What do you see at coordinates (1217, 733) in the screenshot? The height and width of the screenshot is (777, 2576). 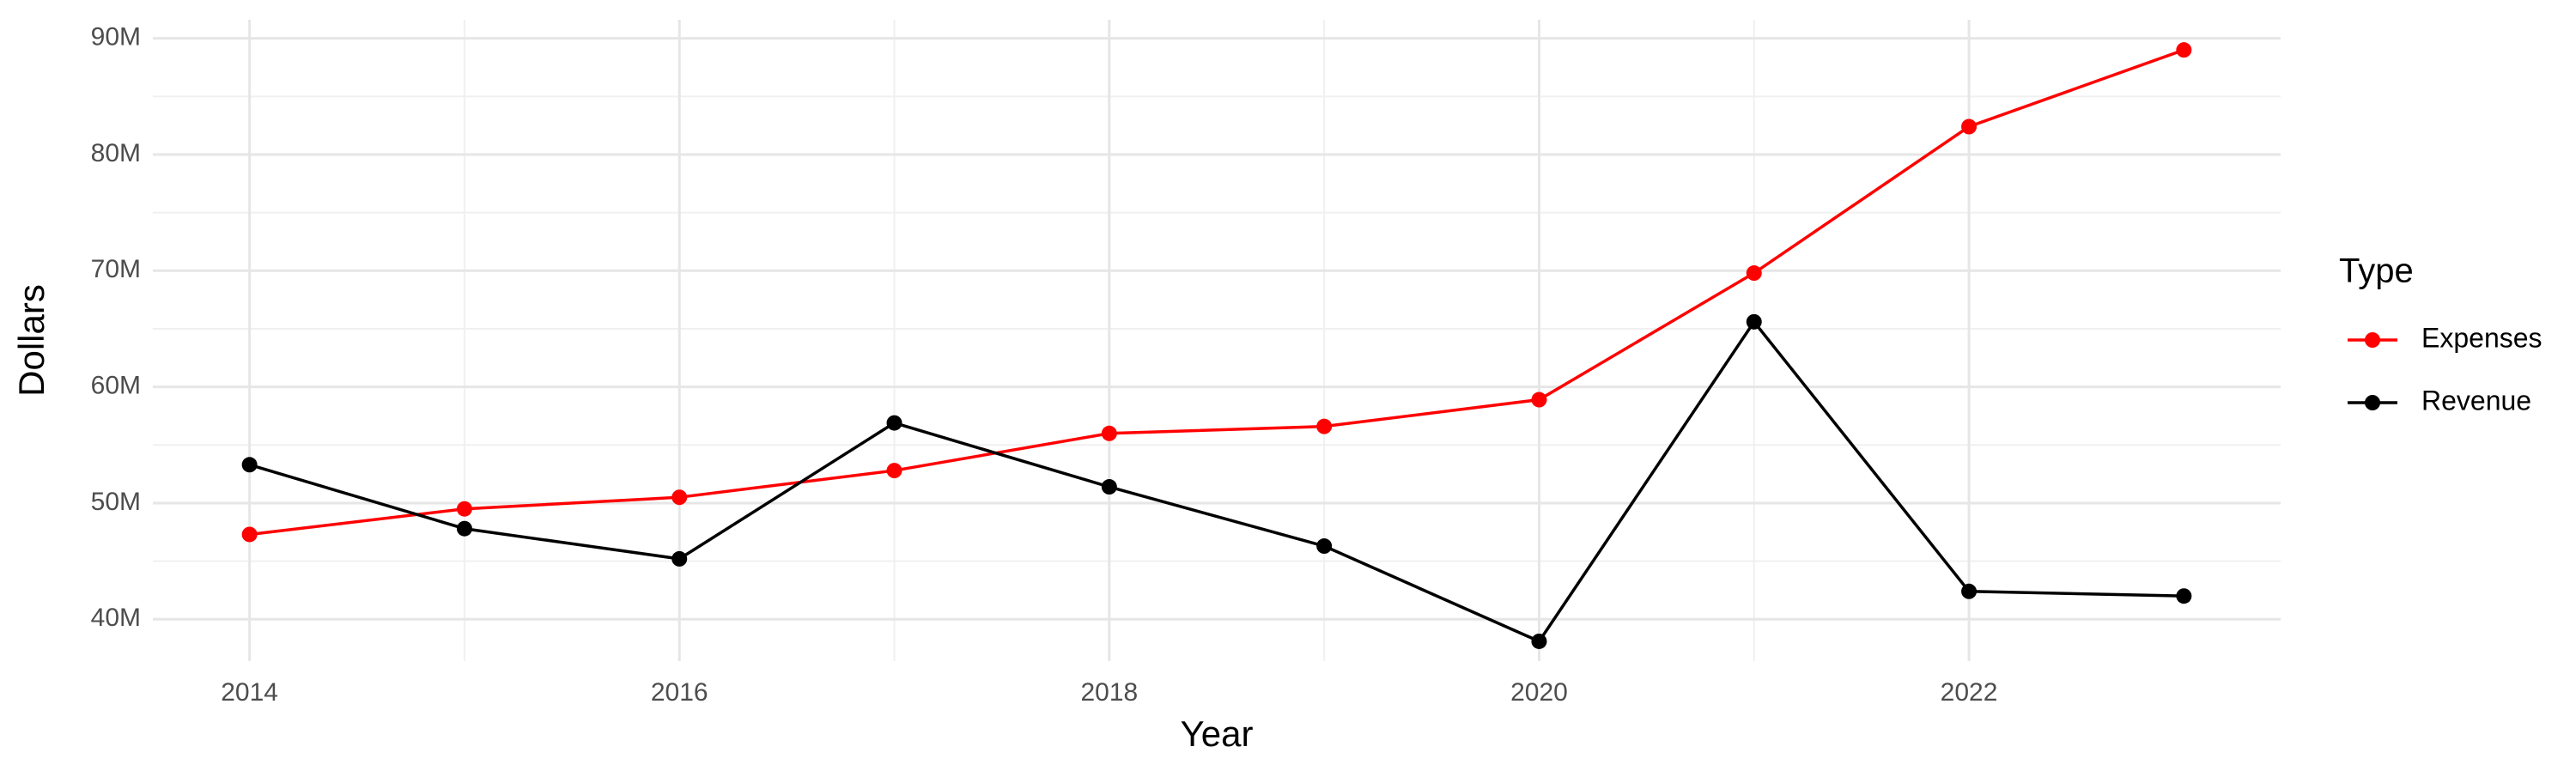 I see `x-axis-title: Year` at bounding box center [1217, 733].